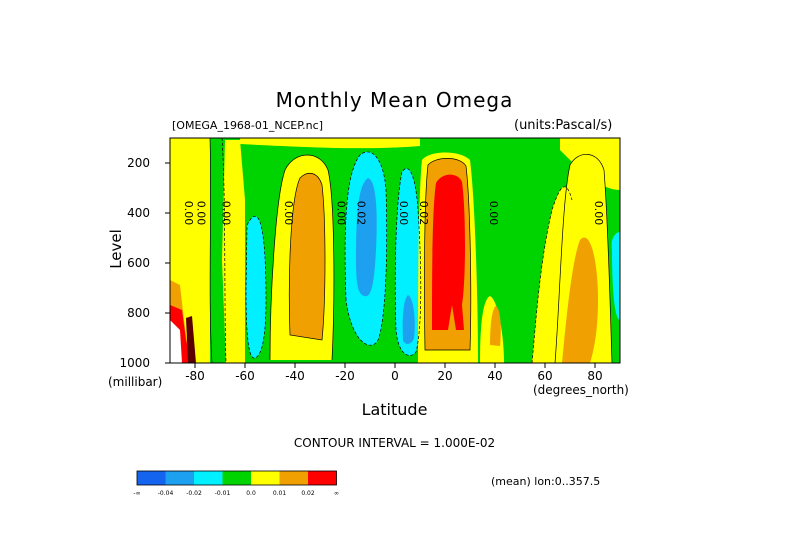 The image size is (789, 558). I want to click on region-orange-n80, so click(580, 300).